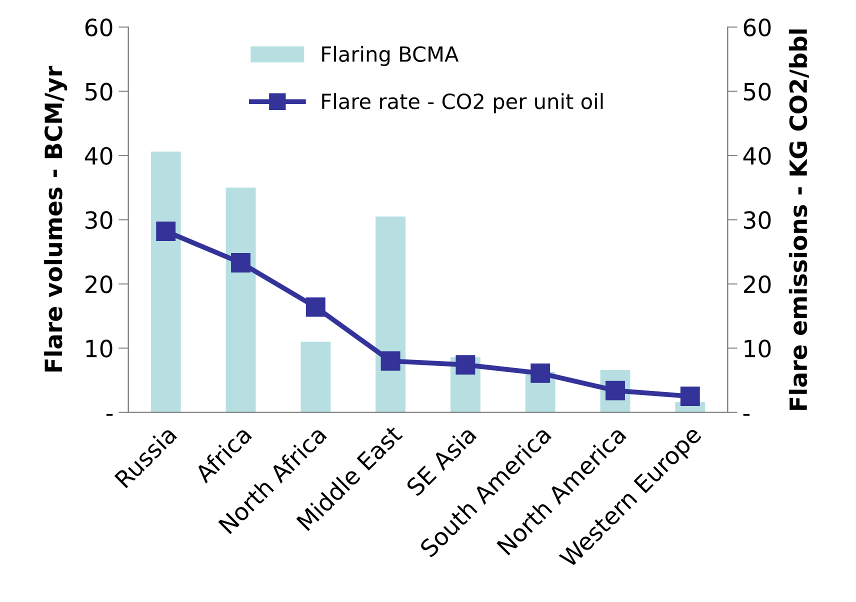 Image resolution: width=856 pixels, height=602 pixels. Describe the element at coordinates (99, 91) in the screenshot. I see `y-tick-label: 50` at that location.